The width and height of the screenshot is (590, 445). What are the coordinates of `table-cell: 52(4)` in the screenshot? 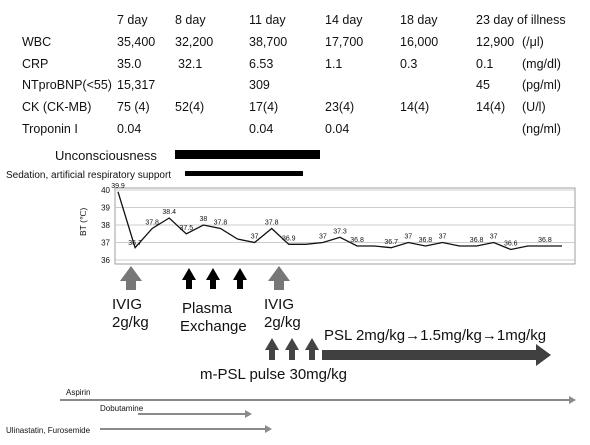 It's located at (189, 107).